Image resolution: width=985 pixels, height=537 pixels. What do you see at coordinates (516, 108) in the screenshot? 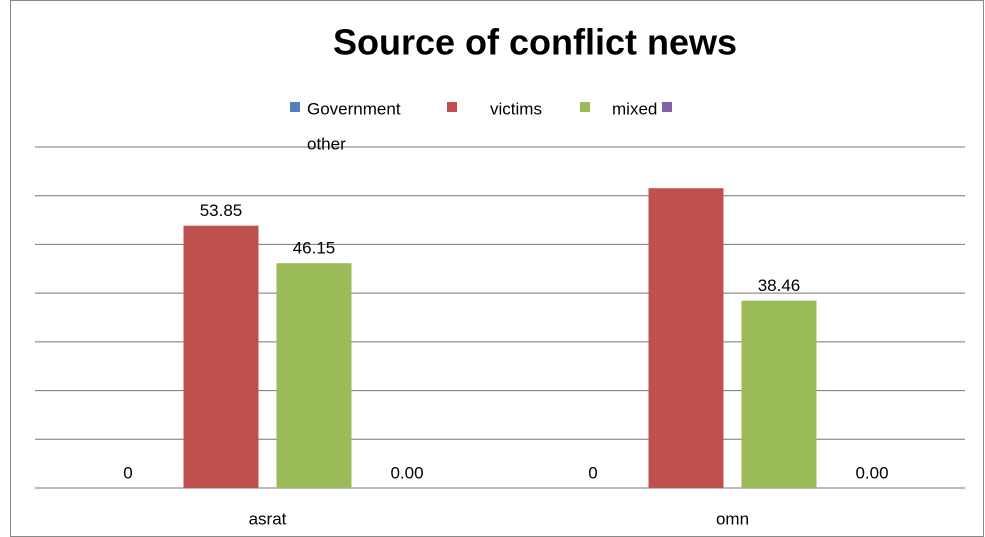
I see `legend-label: victims` at bounding box center [516, 108].